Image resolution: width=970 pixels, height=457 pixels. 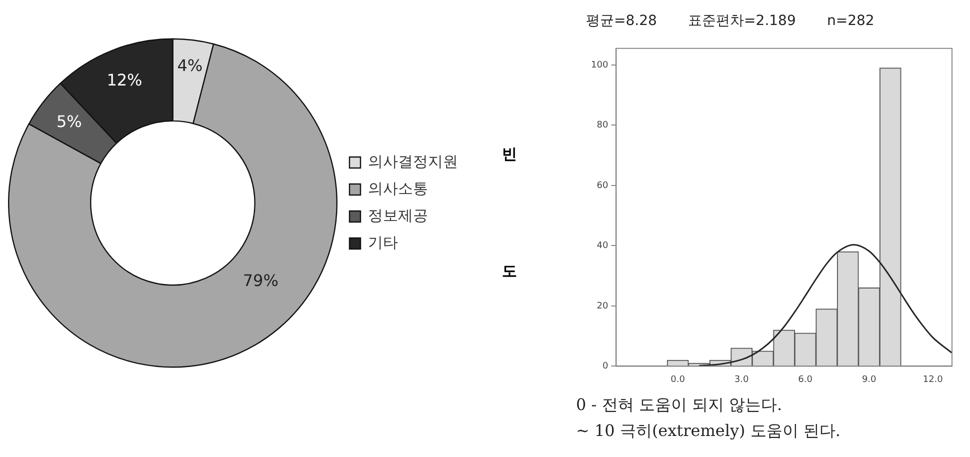 What do you see at coordinates (260, 280) in the screenshot?
I see `data-label: 79%` at bounding box center [260, 280].